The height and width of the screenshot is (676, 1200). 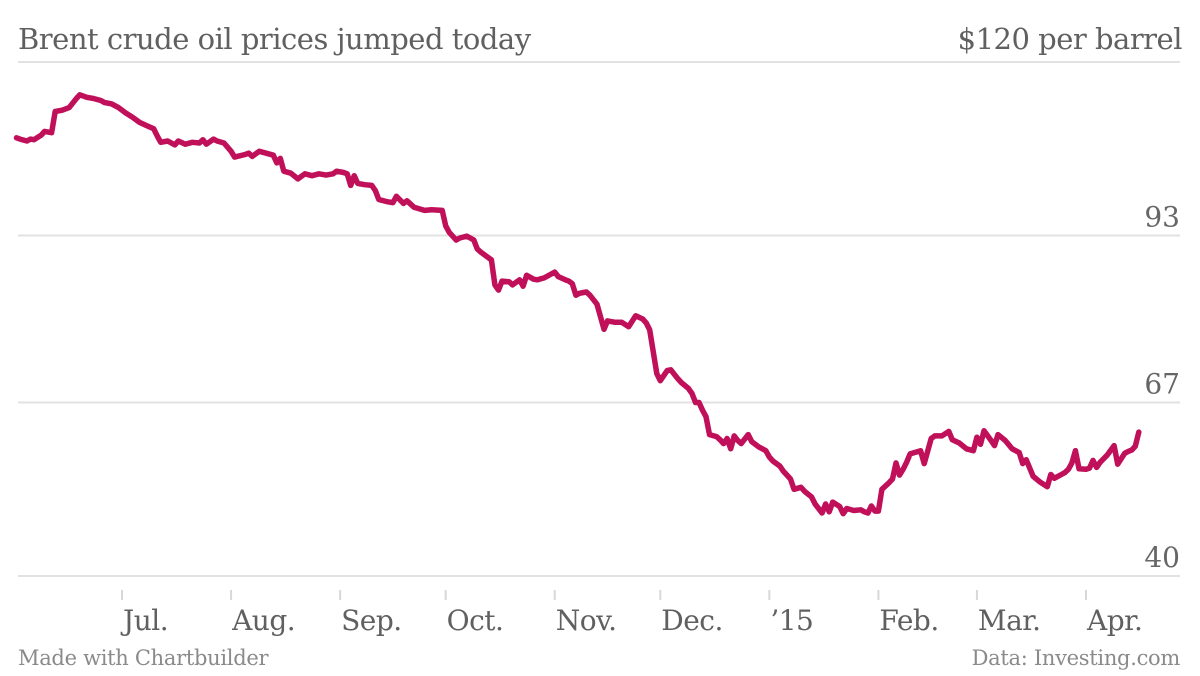 What do you see at coordinates (586, 620) in the screenshot?
I see `x-tick-label: Nov.` at bounding box center [586, 620].